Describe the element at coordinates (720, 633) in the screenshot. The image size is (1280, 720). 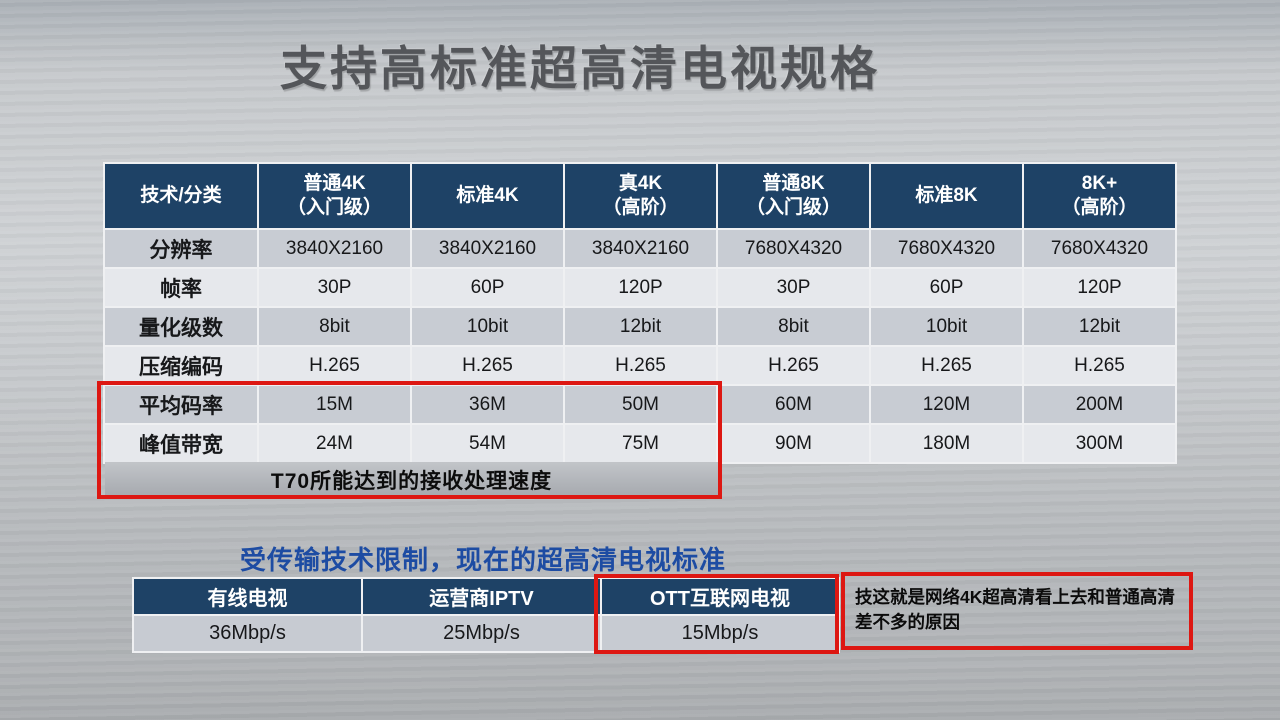
I see `bw-cell: 15Mbp/s` at that location.